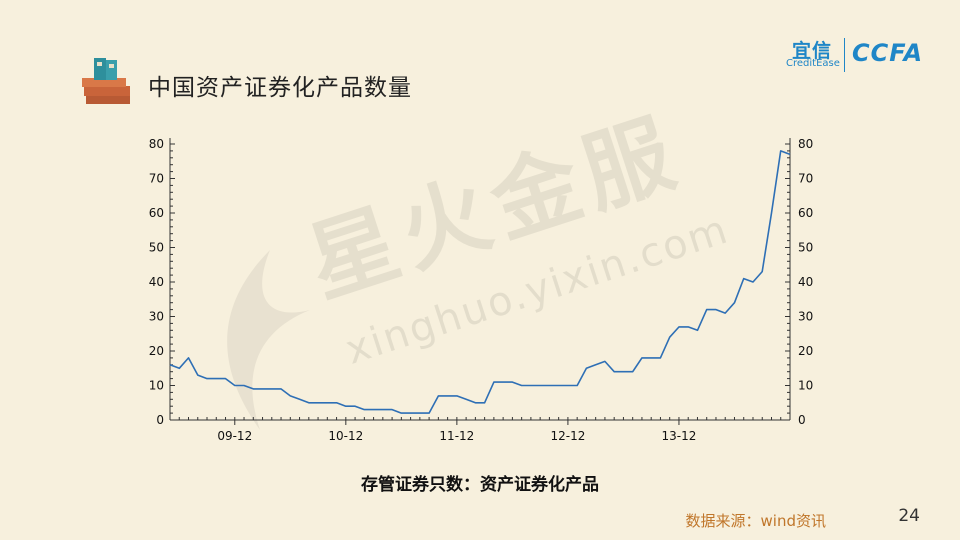  I want to click on brand-logo: 宜信 CreditEase CCFA, so click(861, 56).